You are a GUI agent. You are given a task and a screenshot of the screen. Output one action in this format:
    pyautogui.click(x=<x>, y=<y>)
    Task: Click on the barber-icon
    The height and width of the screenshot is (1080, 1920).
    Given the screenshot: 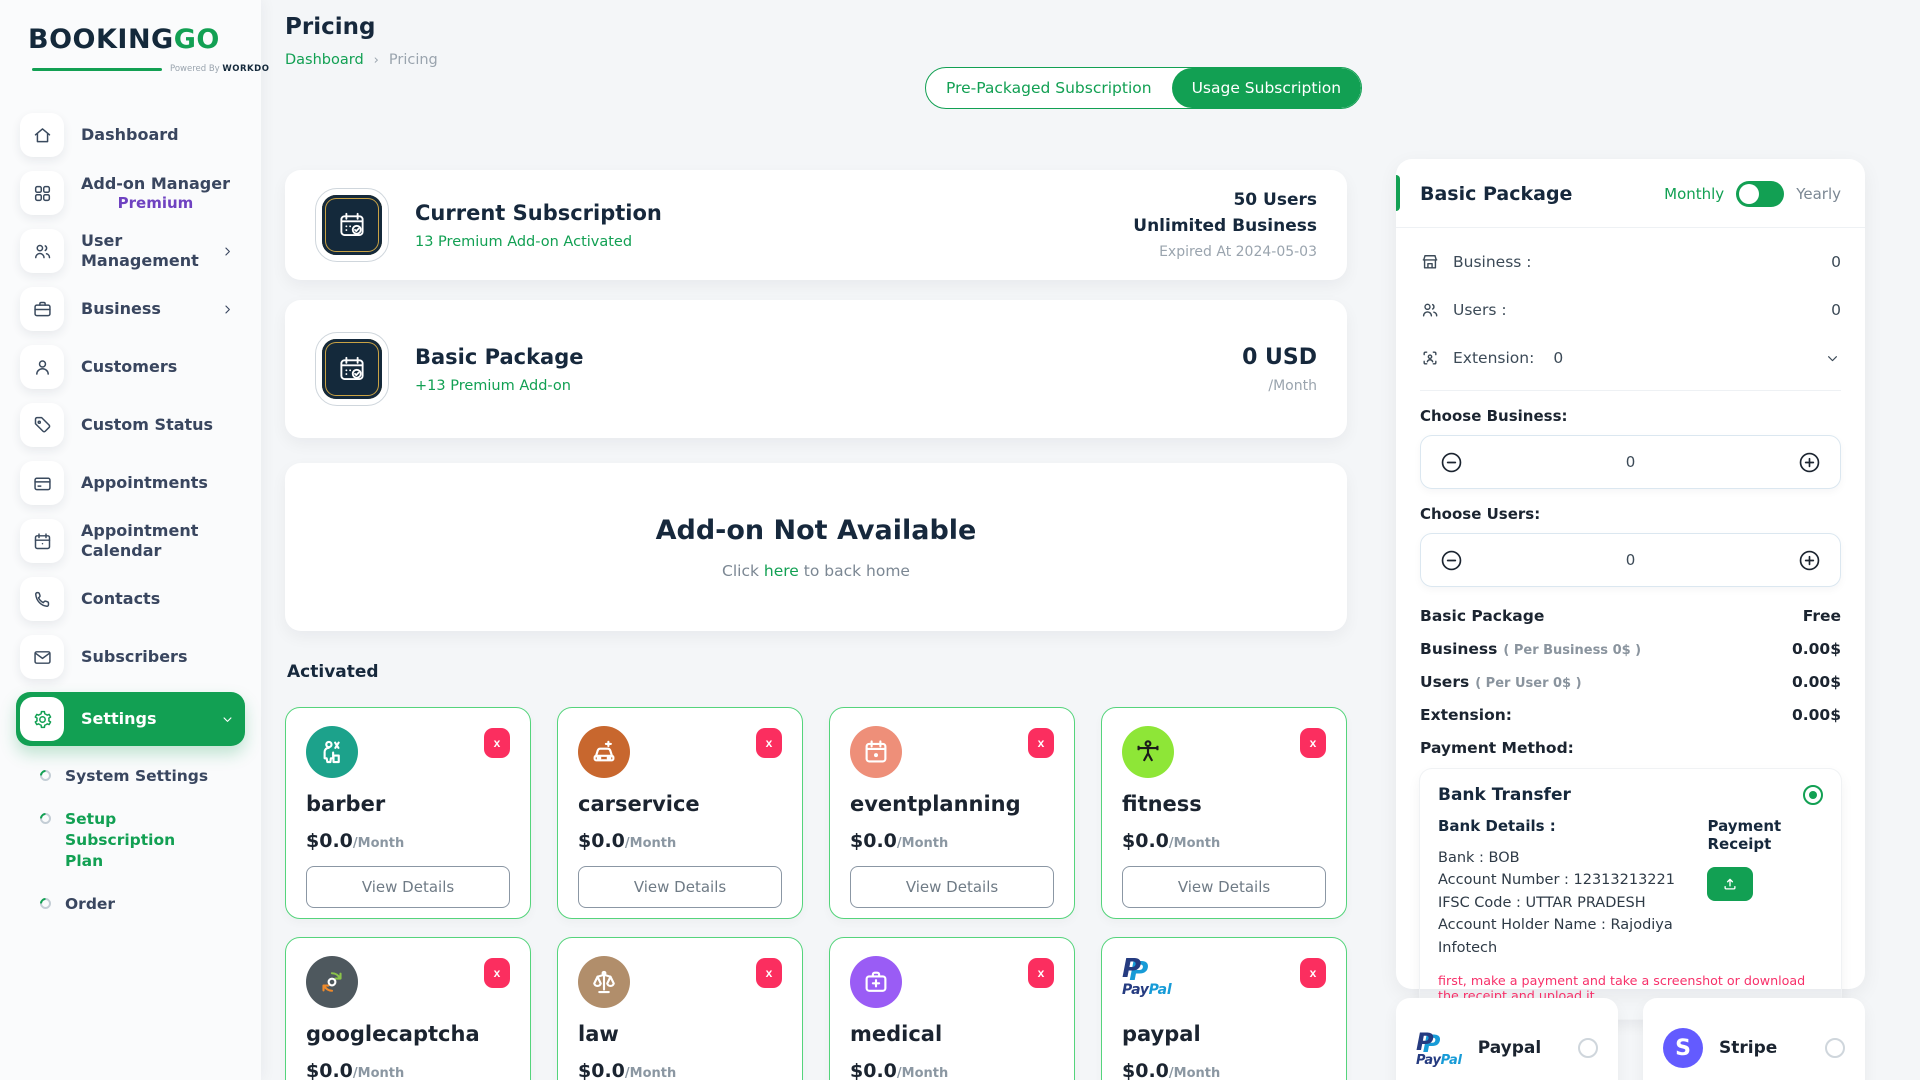 What is the action you would take?
    pyautogui.click(x=331, y=752)
    